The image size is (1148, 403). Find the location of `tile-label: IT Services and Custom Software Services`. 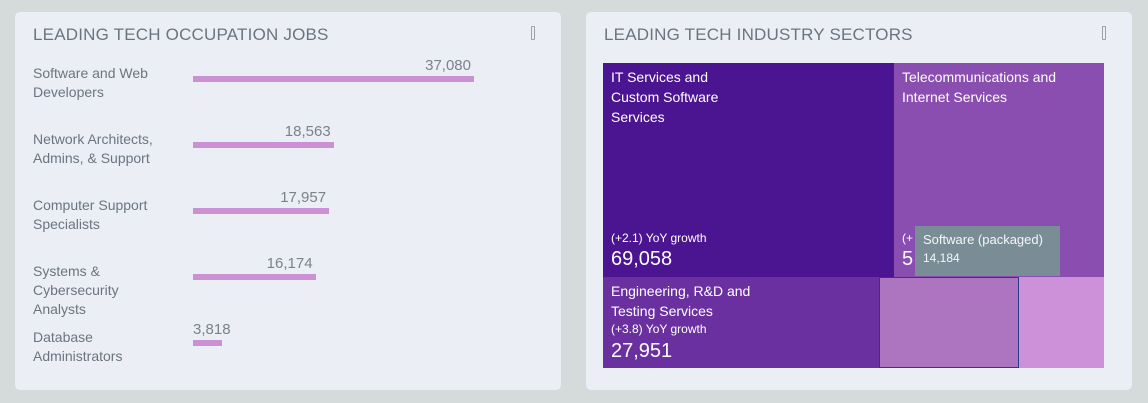

tile-label: IT Services and Custom Software Services is located at coordinates (665, 97).